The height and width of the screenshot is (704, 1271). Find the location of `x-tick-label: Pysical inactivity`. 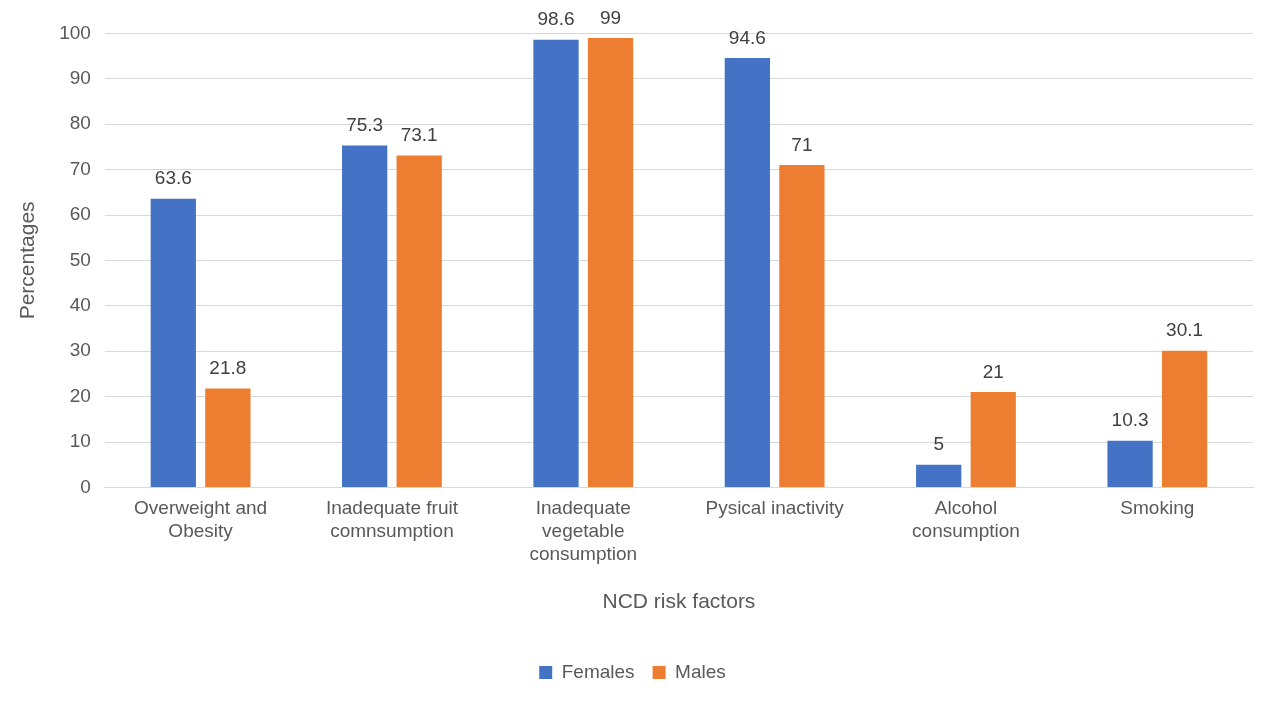

x-tick-label: Pysical inactivity is located at coordinates (775, 508).